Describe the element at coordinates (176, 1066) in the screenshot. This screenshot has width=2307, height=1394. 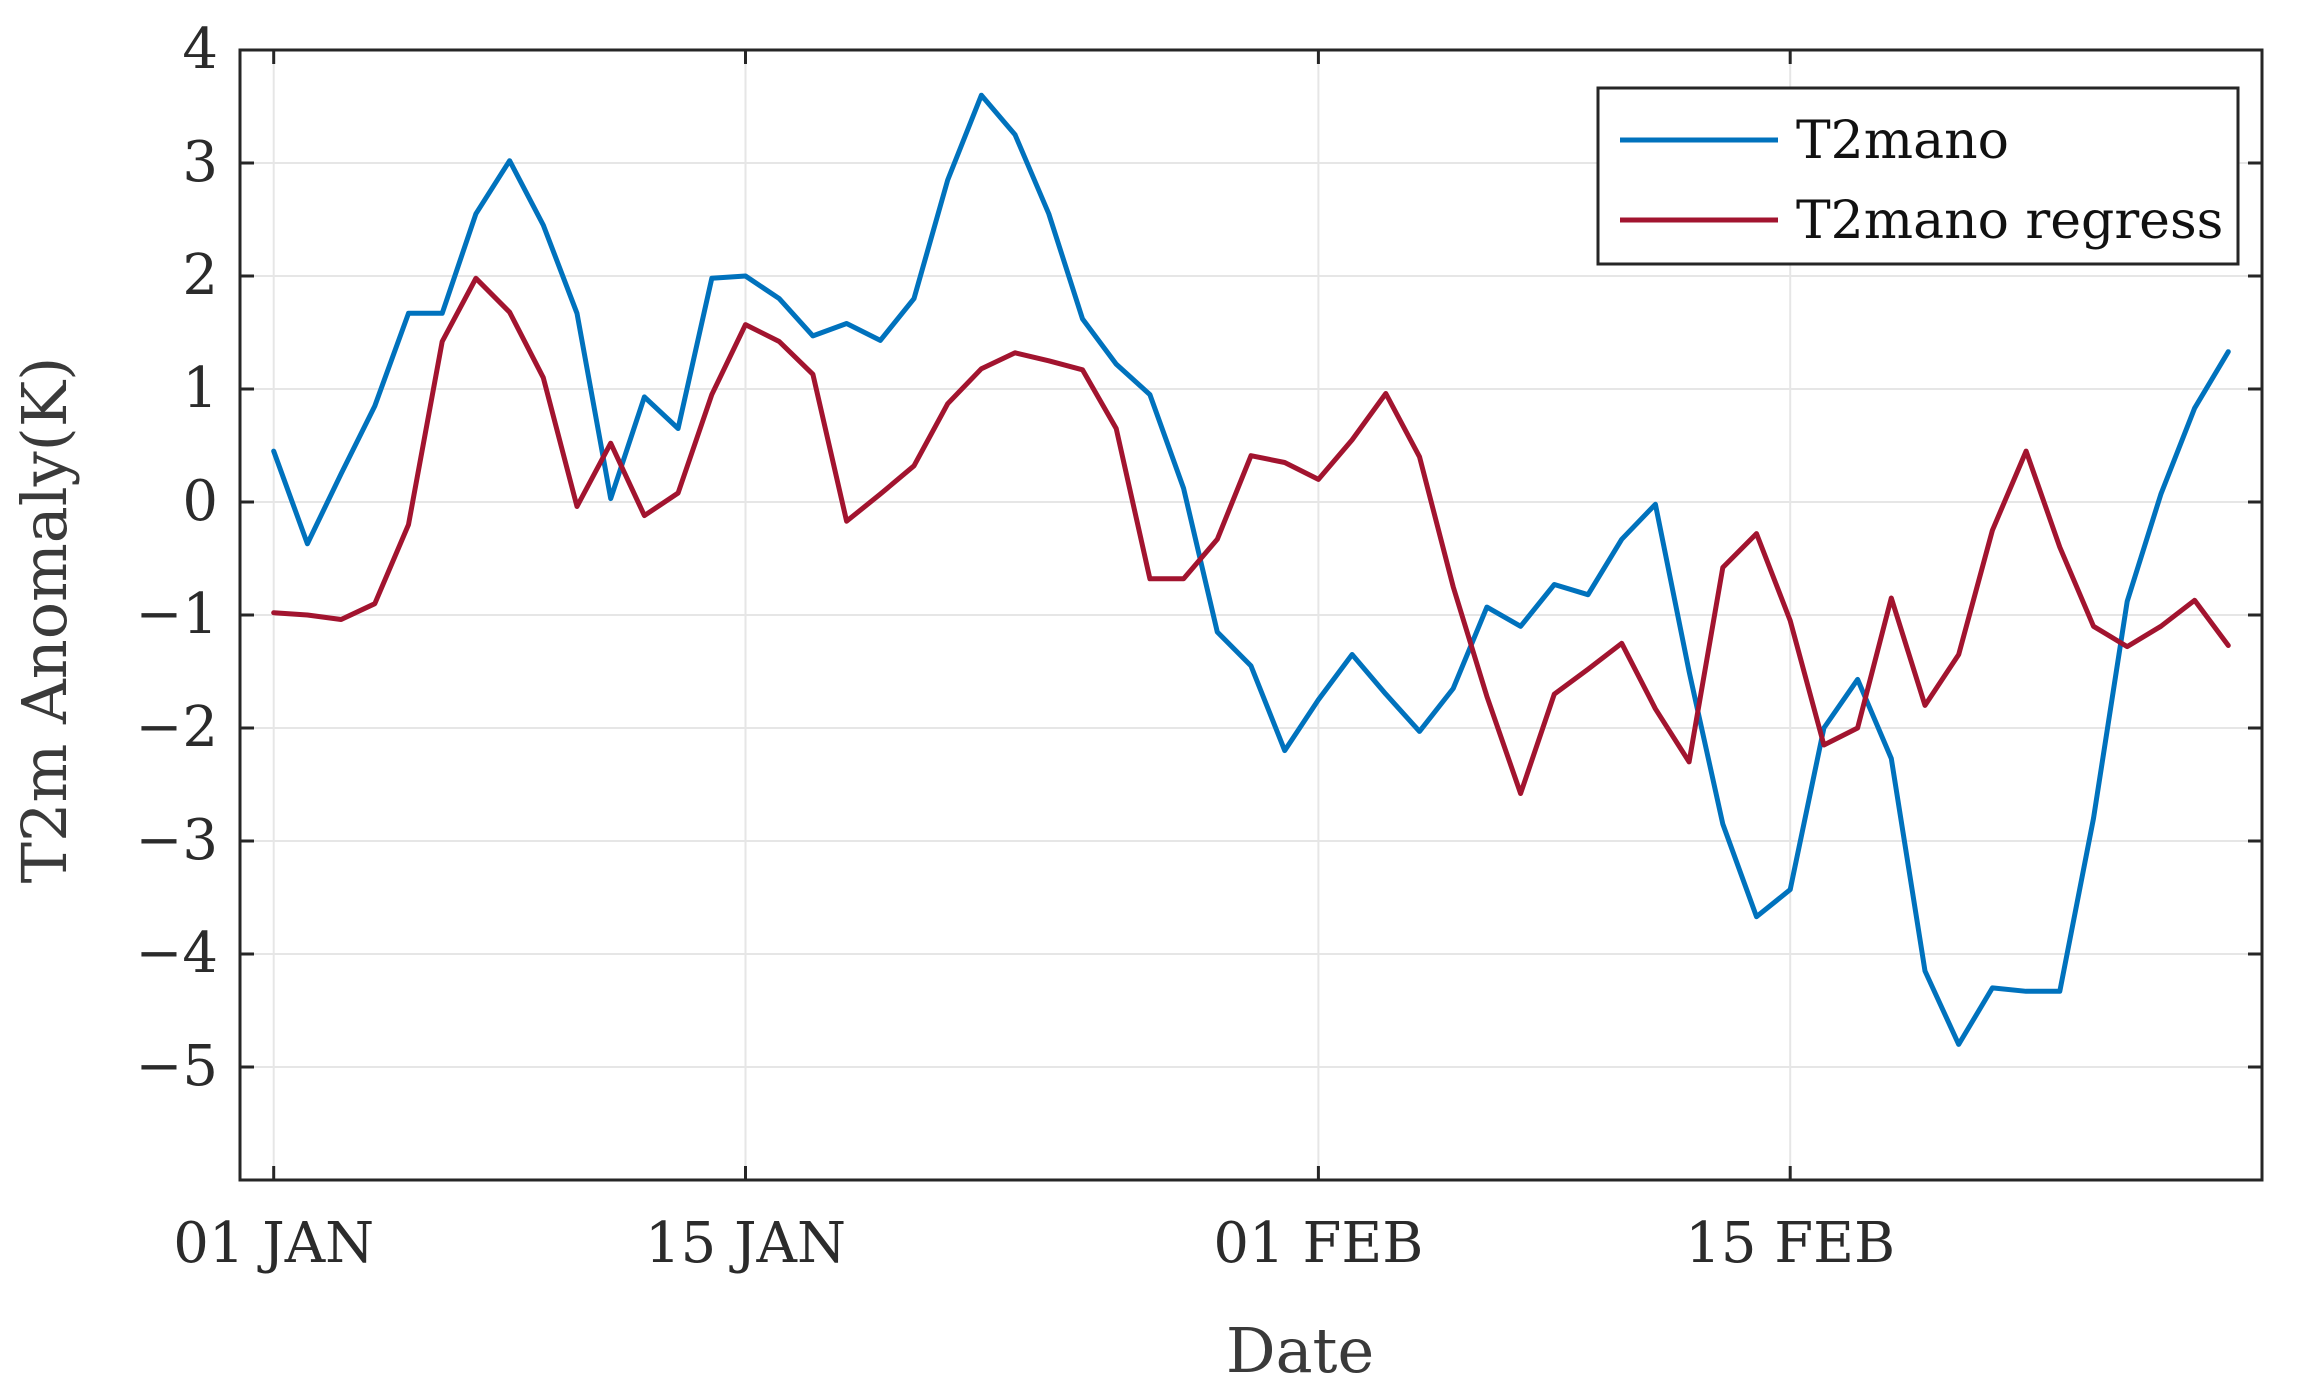
I see `y-tick-label: −5` at that location.